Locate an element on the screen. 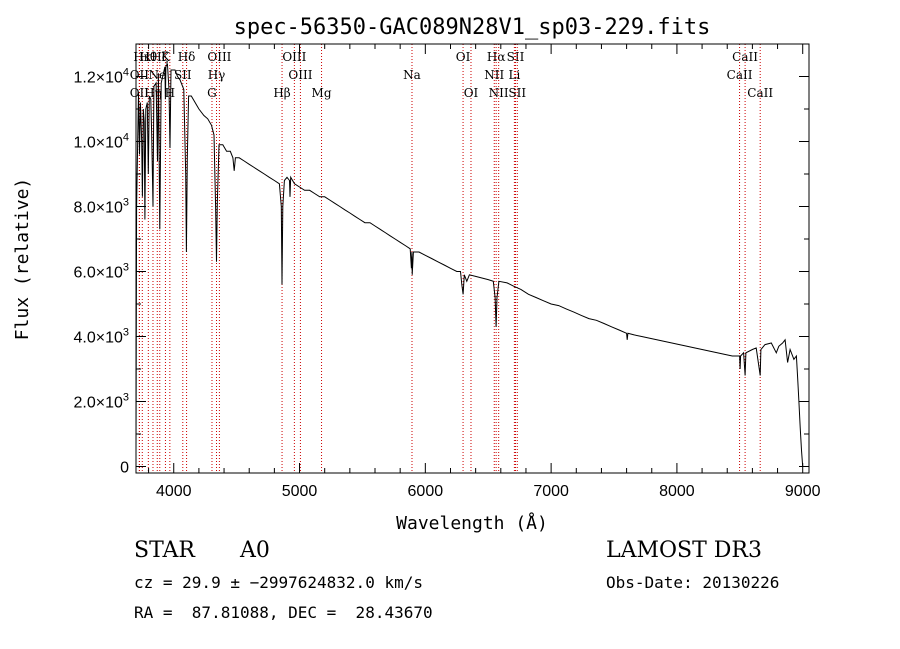  spectral-line-label: Hδ is located at coordinates (187, 57).